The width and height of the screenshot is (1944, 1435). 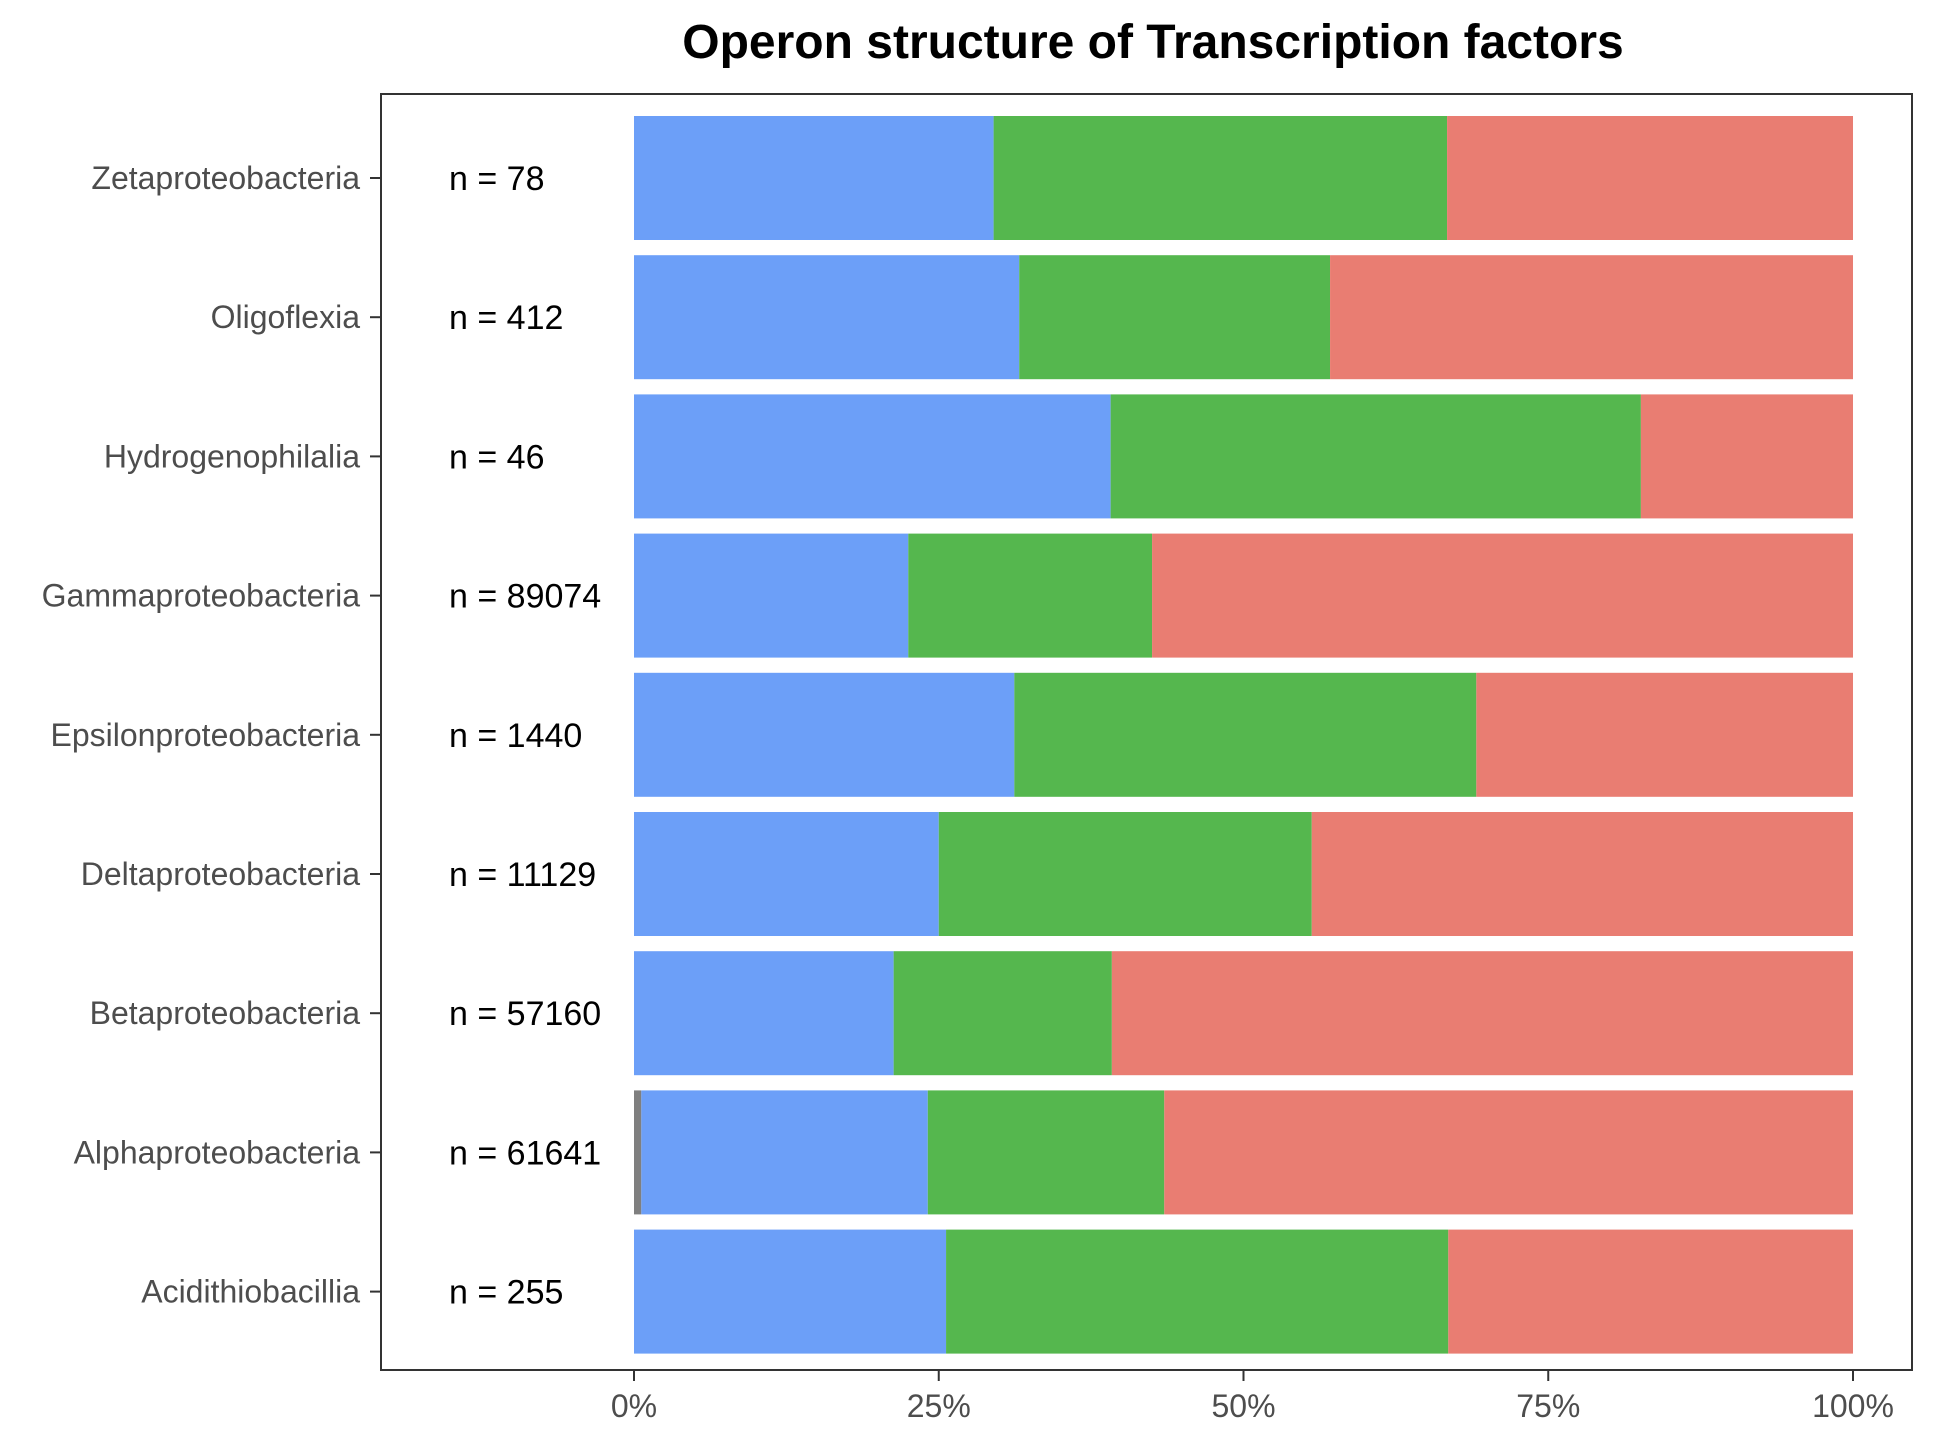 I want to click on n-label-deltaproteobacteria: n = 11129, so click(x=522, y=875).